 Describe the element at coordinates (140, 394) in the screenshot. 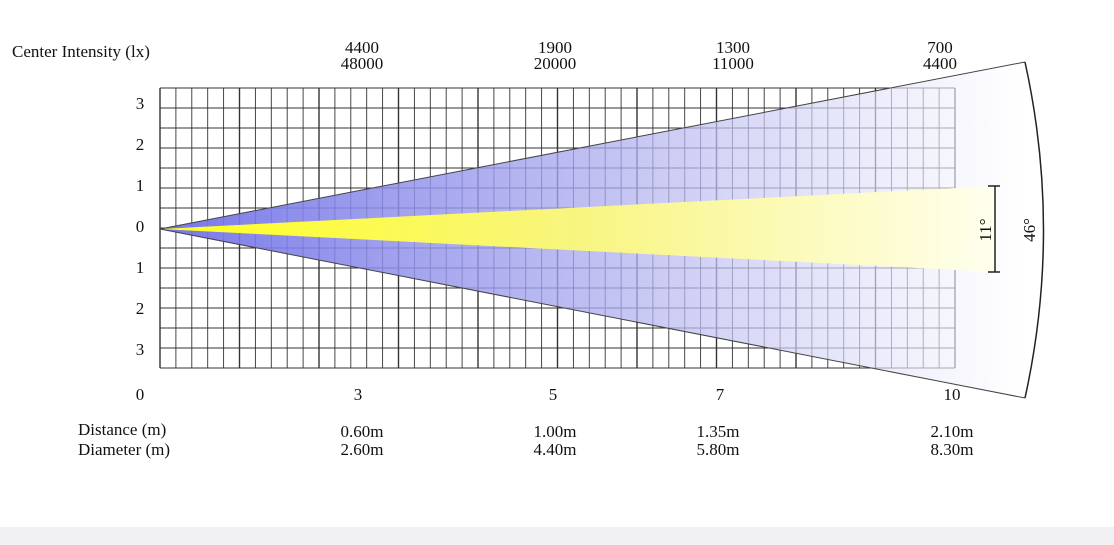

I see `distance-mark: 0` at that location.